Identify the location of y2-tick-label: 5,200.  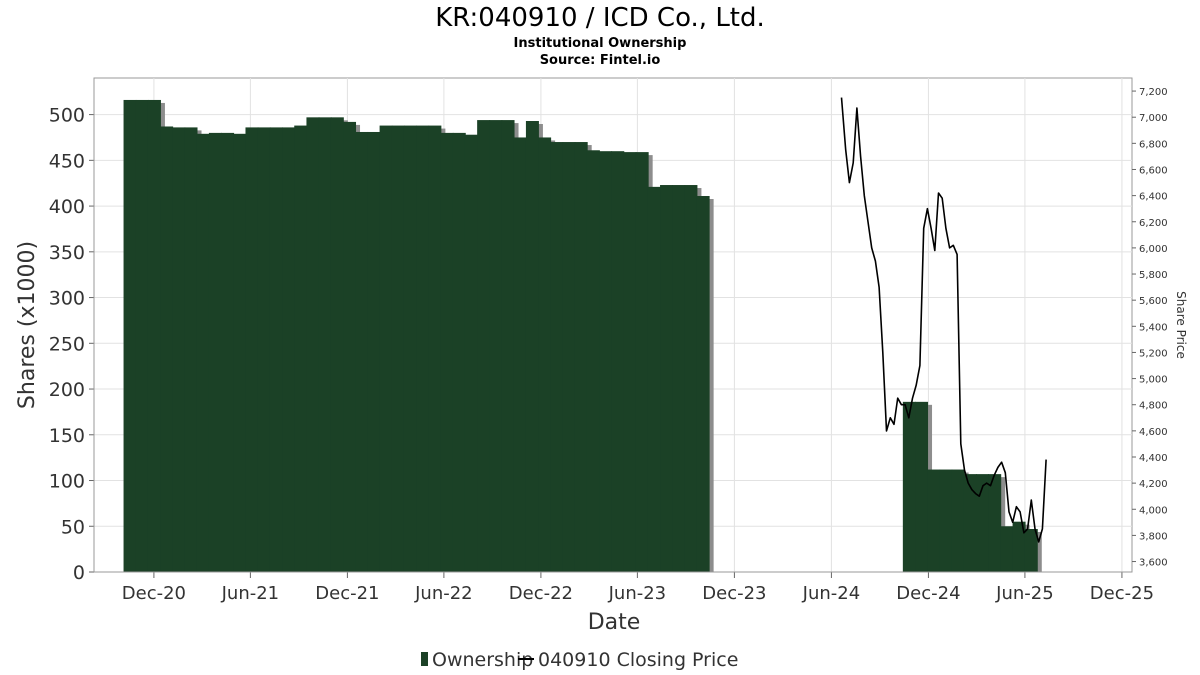
(1153, 353).